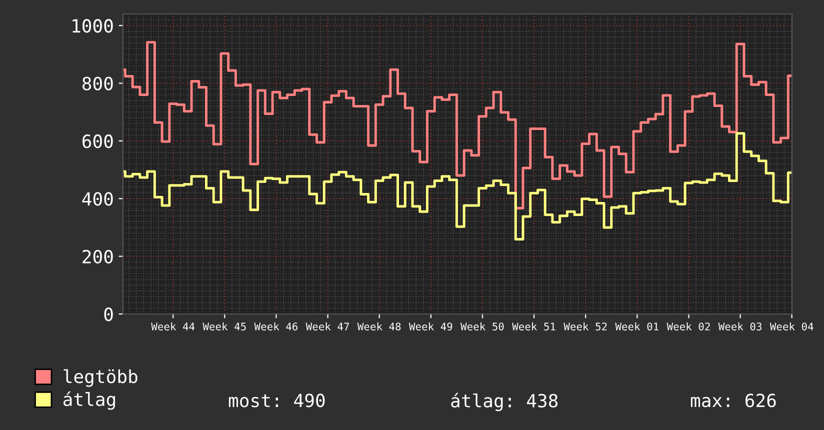 Image resolution: width=824 pixels, height=430 pixels. Describe the element at coordinates (97, 83) in the screenshot. I see `y-tick-label: 800` at that location.